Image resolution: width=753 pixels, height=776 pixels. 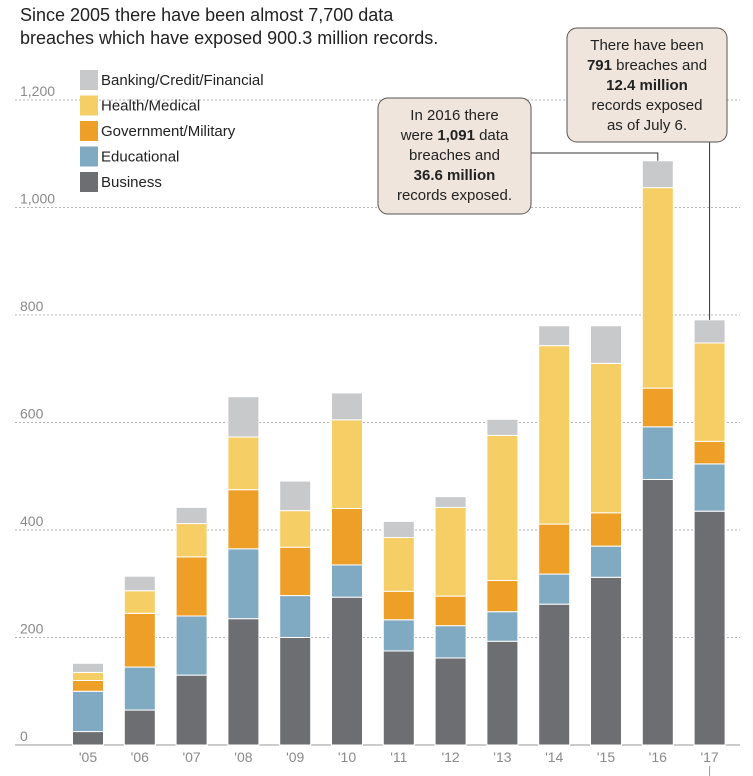 What do you see at coordinates (191, 757) in the screenshot?
I see `x-tick-label-2: '07` at bounding box center [191, 757].